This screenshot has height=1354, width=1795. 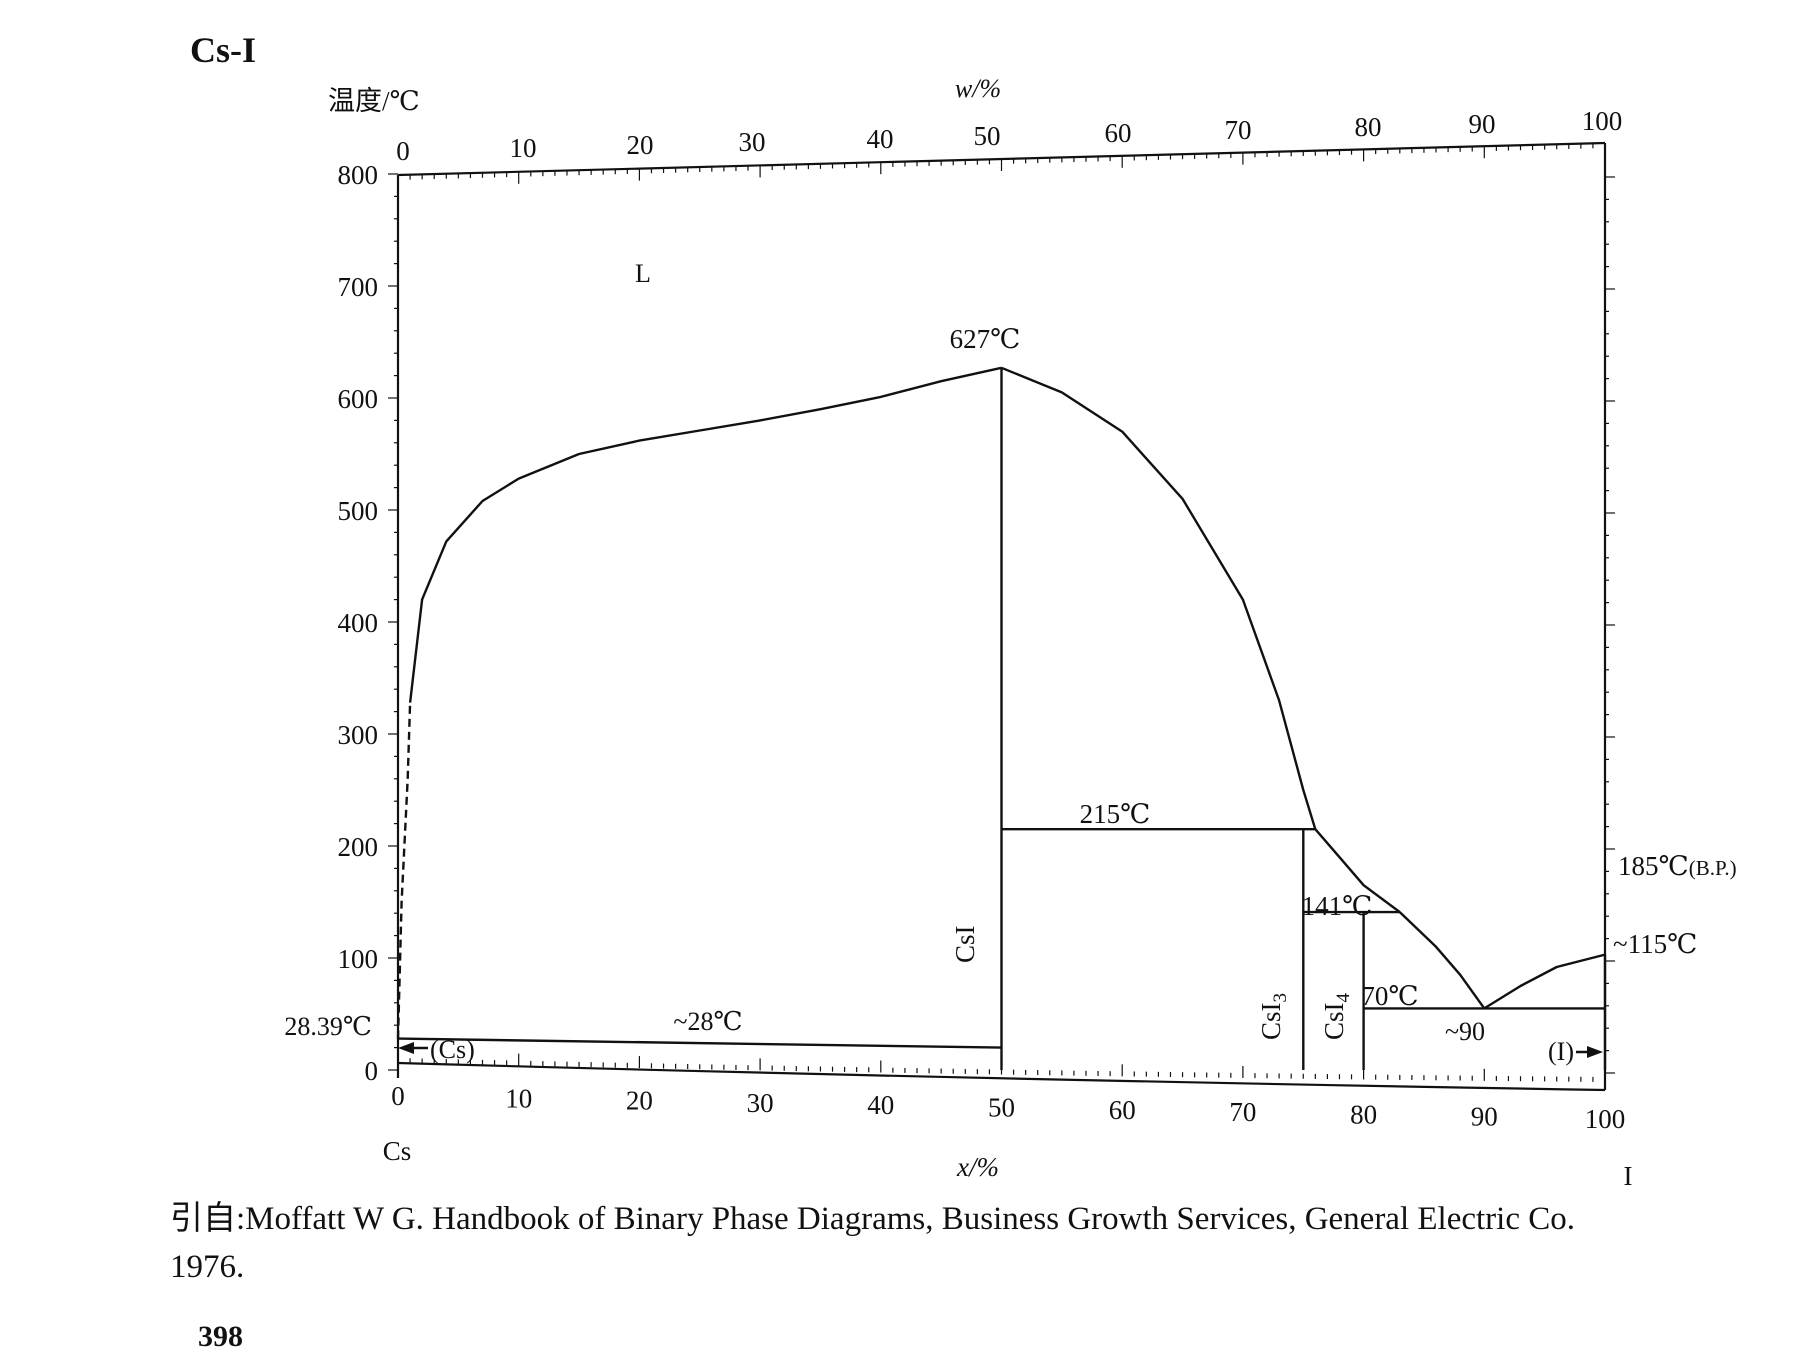 I want to click on cs-arrowhead-icon, so click(x=406, y=1048).